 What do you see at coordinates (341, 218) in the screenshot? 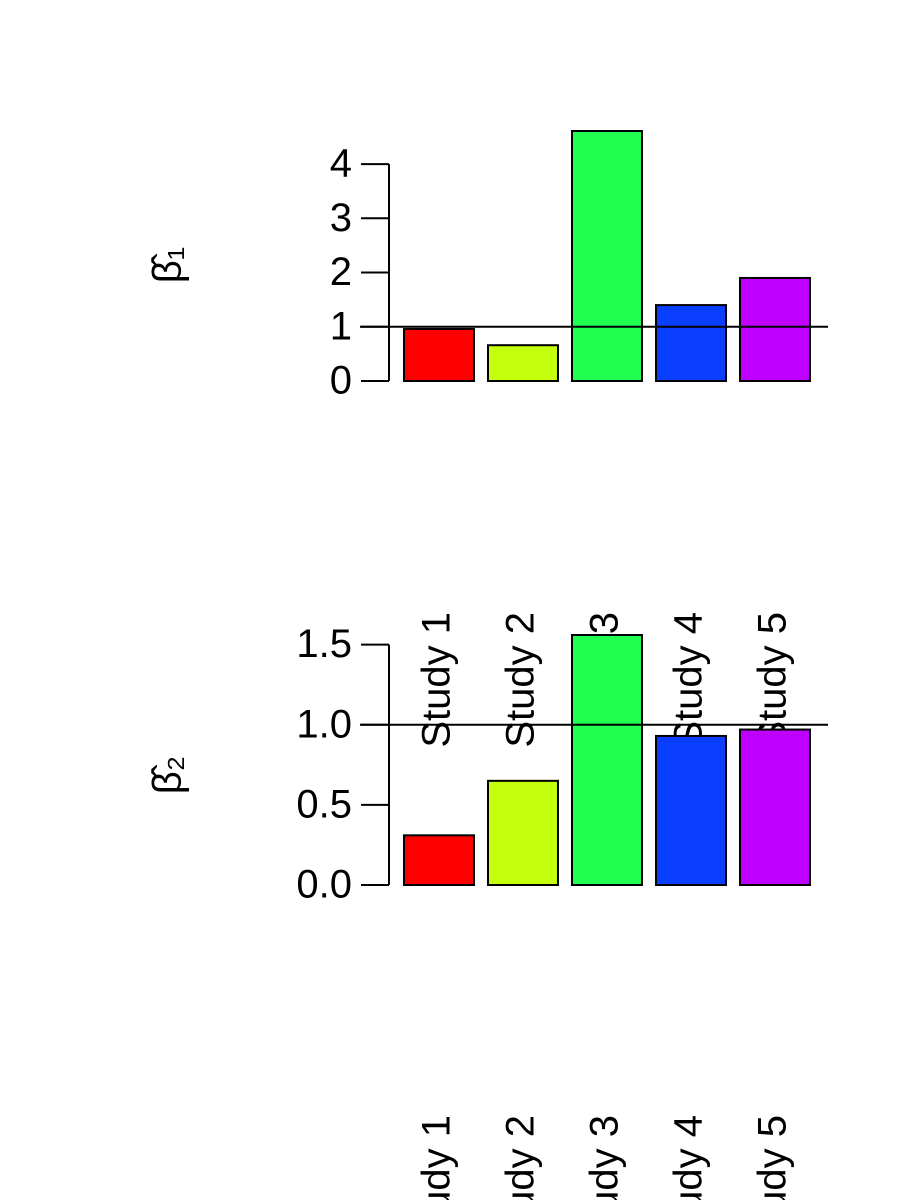
I see `y-tick-label: 3` at bounding box center [341, 218].